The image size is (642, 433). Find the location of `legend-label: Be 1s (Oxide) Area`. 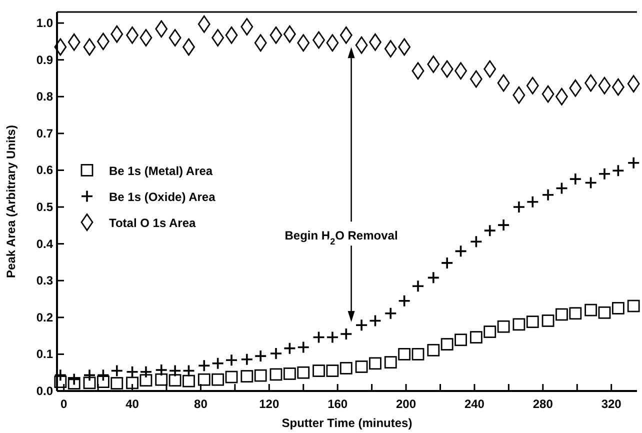

legend-label: Be 1s (Oxide) Area is located at coordinates (162, 197).